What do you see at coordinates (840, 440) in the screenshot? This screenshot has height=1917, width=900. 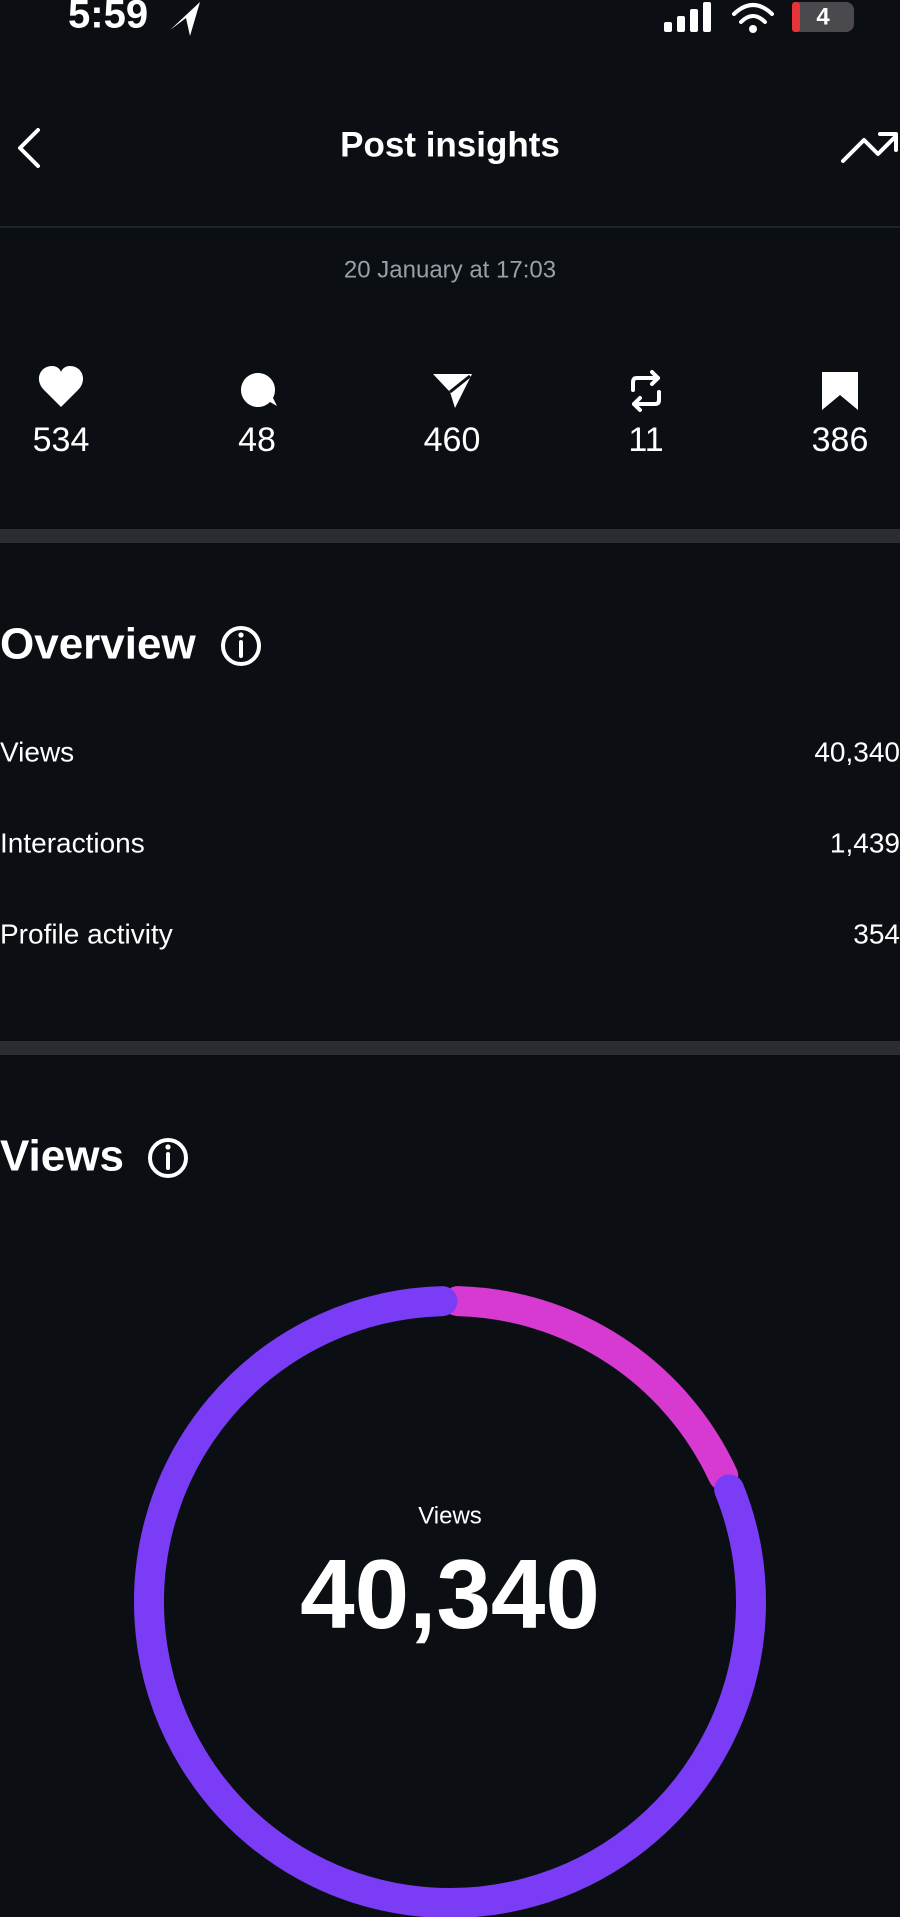 I see `engagement-count: 386` at bounding box center [840, 440].